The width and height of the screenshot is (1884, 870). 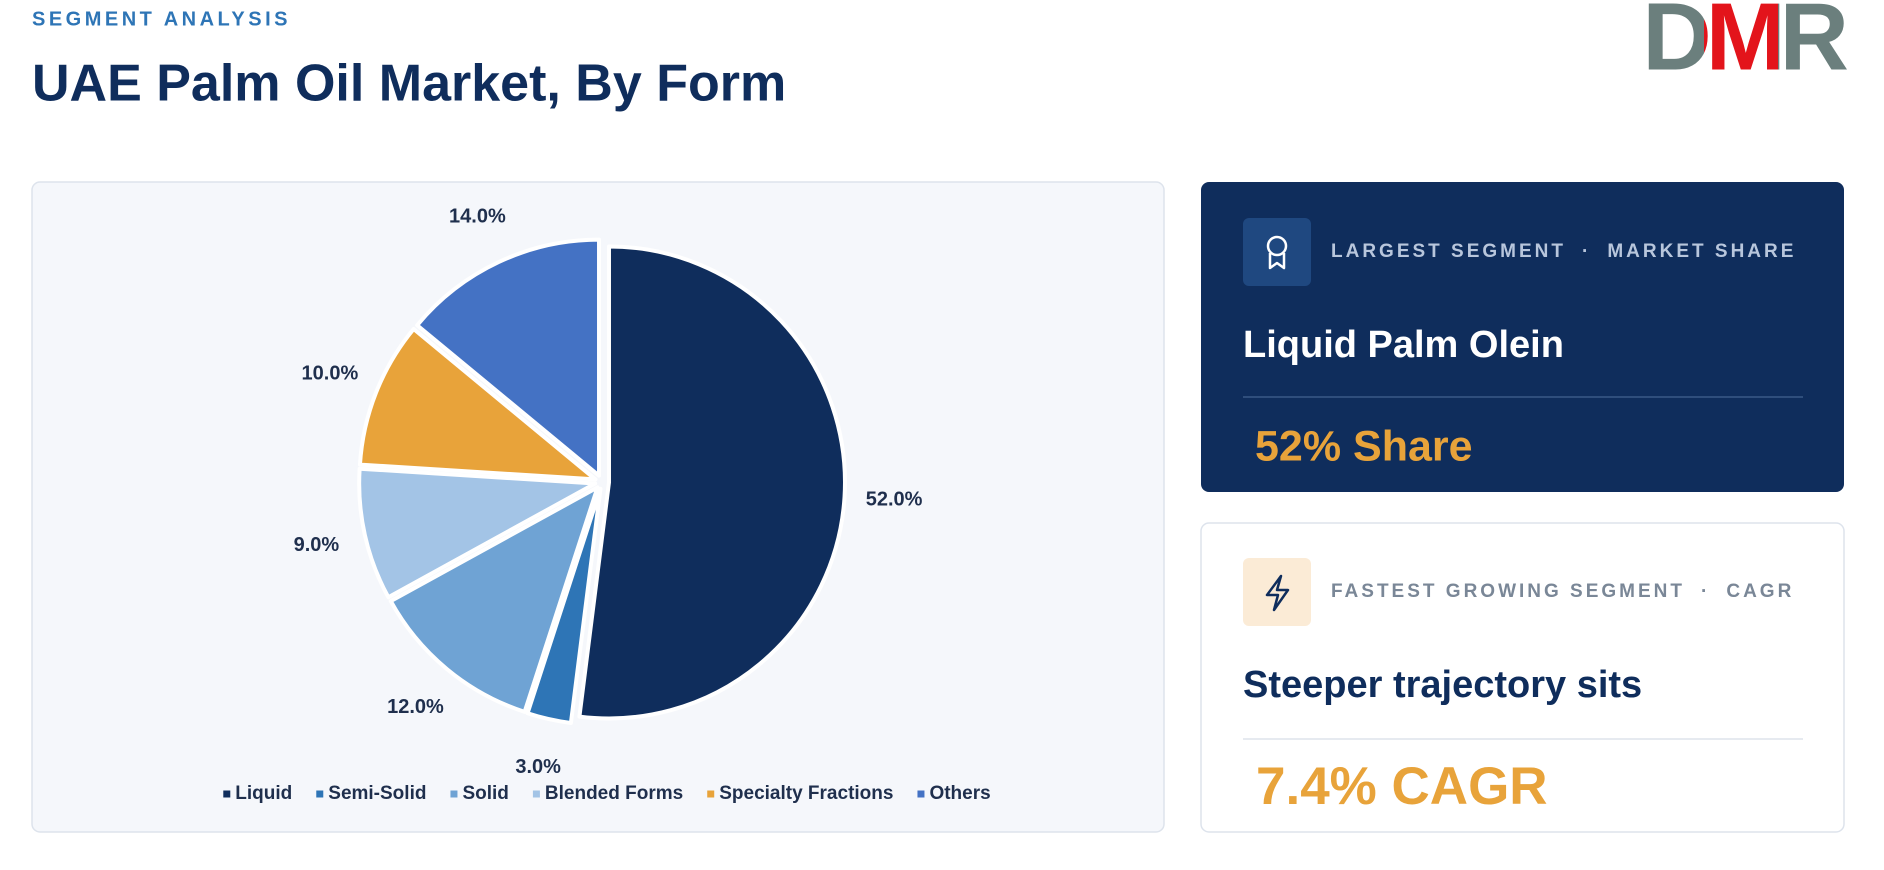 I want to click on logo: DMR, so click(x=1744, y=45).